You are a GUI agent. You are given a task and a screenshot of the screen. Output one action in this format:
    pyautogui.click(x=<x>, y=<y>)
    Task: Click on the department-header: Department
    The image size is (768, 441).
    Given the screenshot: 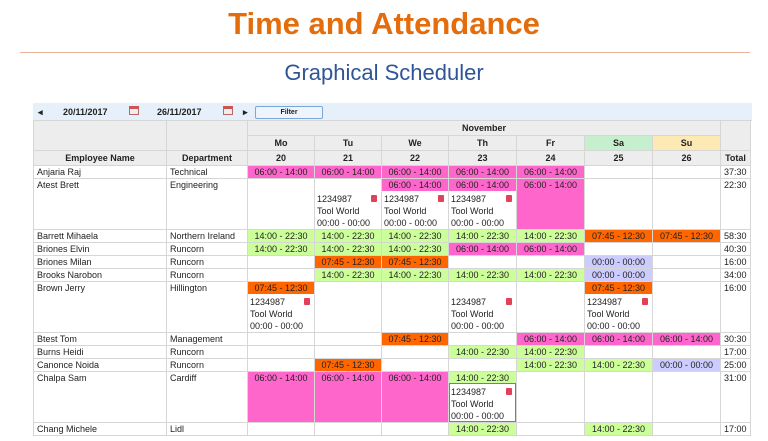 What is the action you would take?
    pyautogui.click(x=207, y=158)
    